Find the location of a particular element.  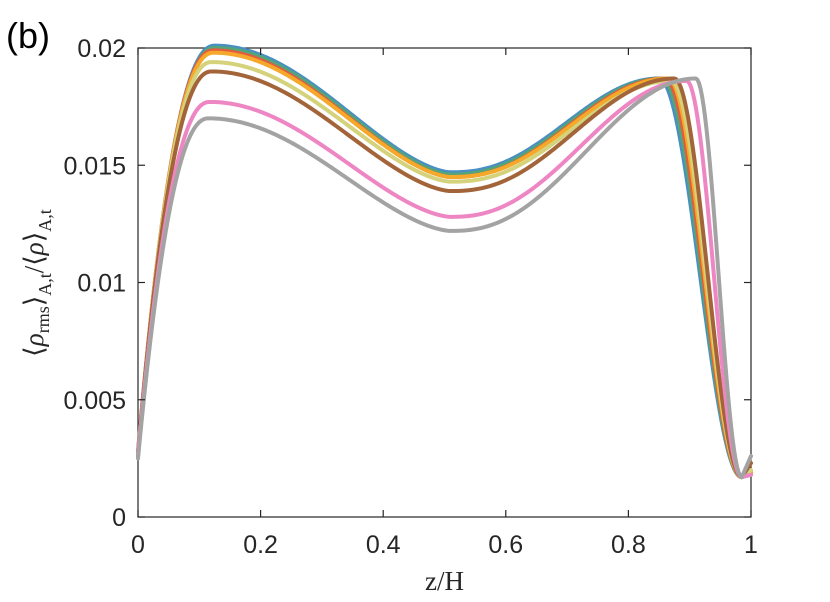

y-label-sub-at-2: A,t is located at coordinates (45, 220).